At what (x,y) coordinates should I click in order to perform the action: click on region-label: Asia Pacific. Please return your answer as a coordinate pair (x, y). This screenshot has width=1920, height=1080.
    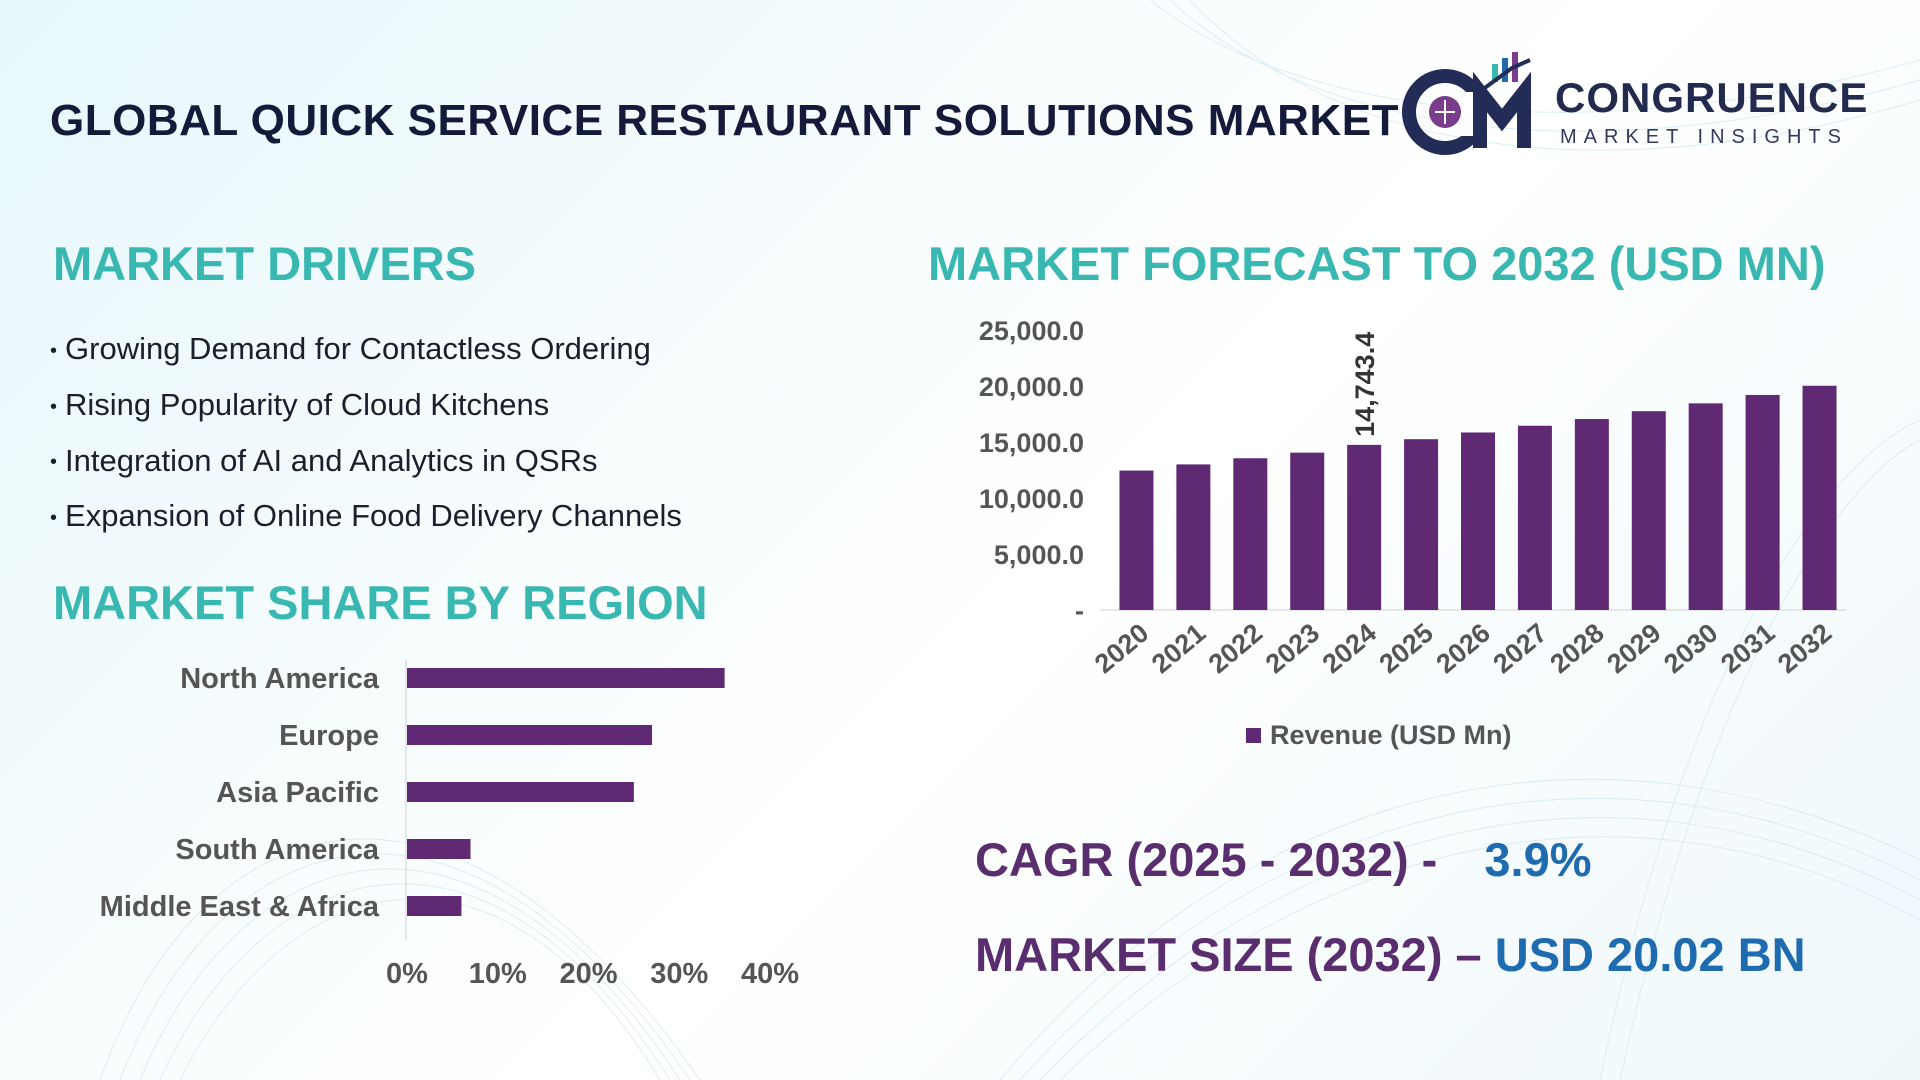
    Looking at the image, I should click on (297, 793).